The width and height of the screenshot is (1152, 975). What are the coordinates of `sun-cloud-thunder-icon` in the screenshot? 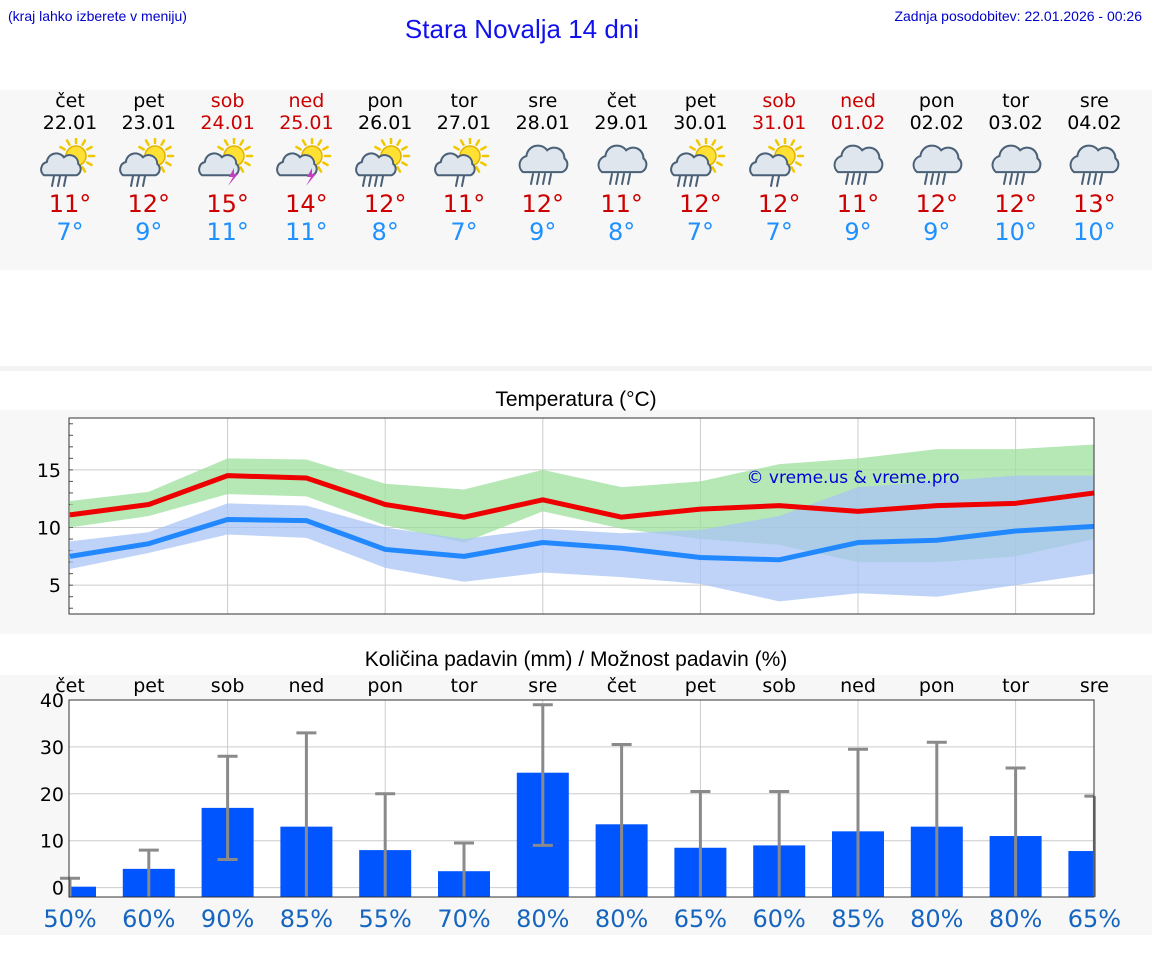 It's located at (225, 162).